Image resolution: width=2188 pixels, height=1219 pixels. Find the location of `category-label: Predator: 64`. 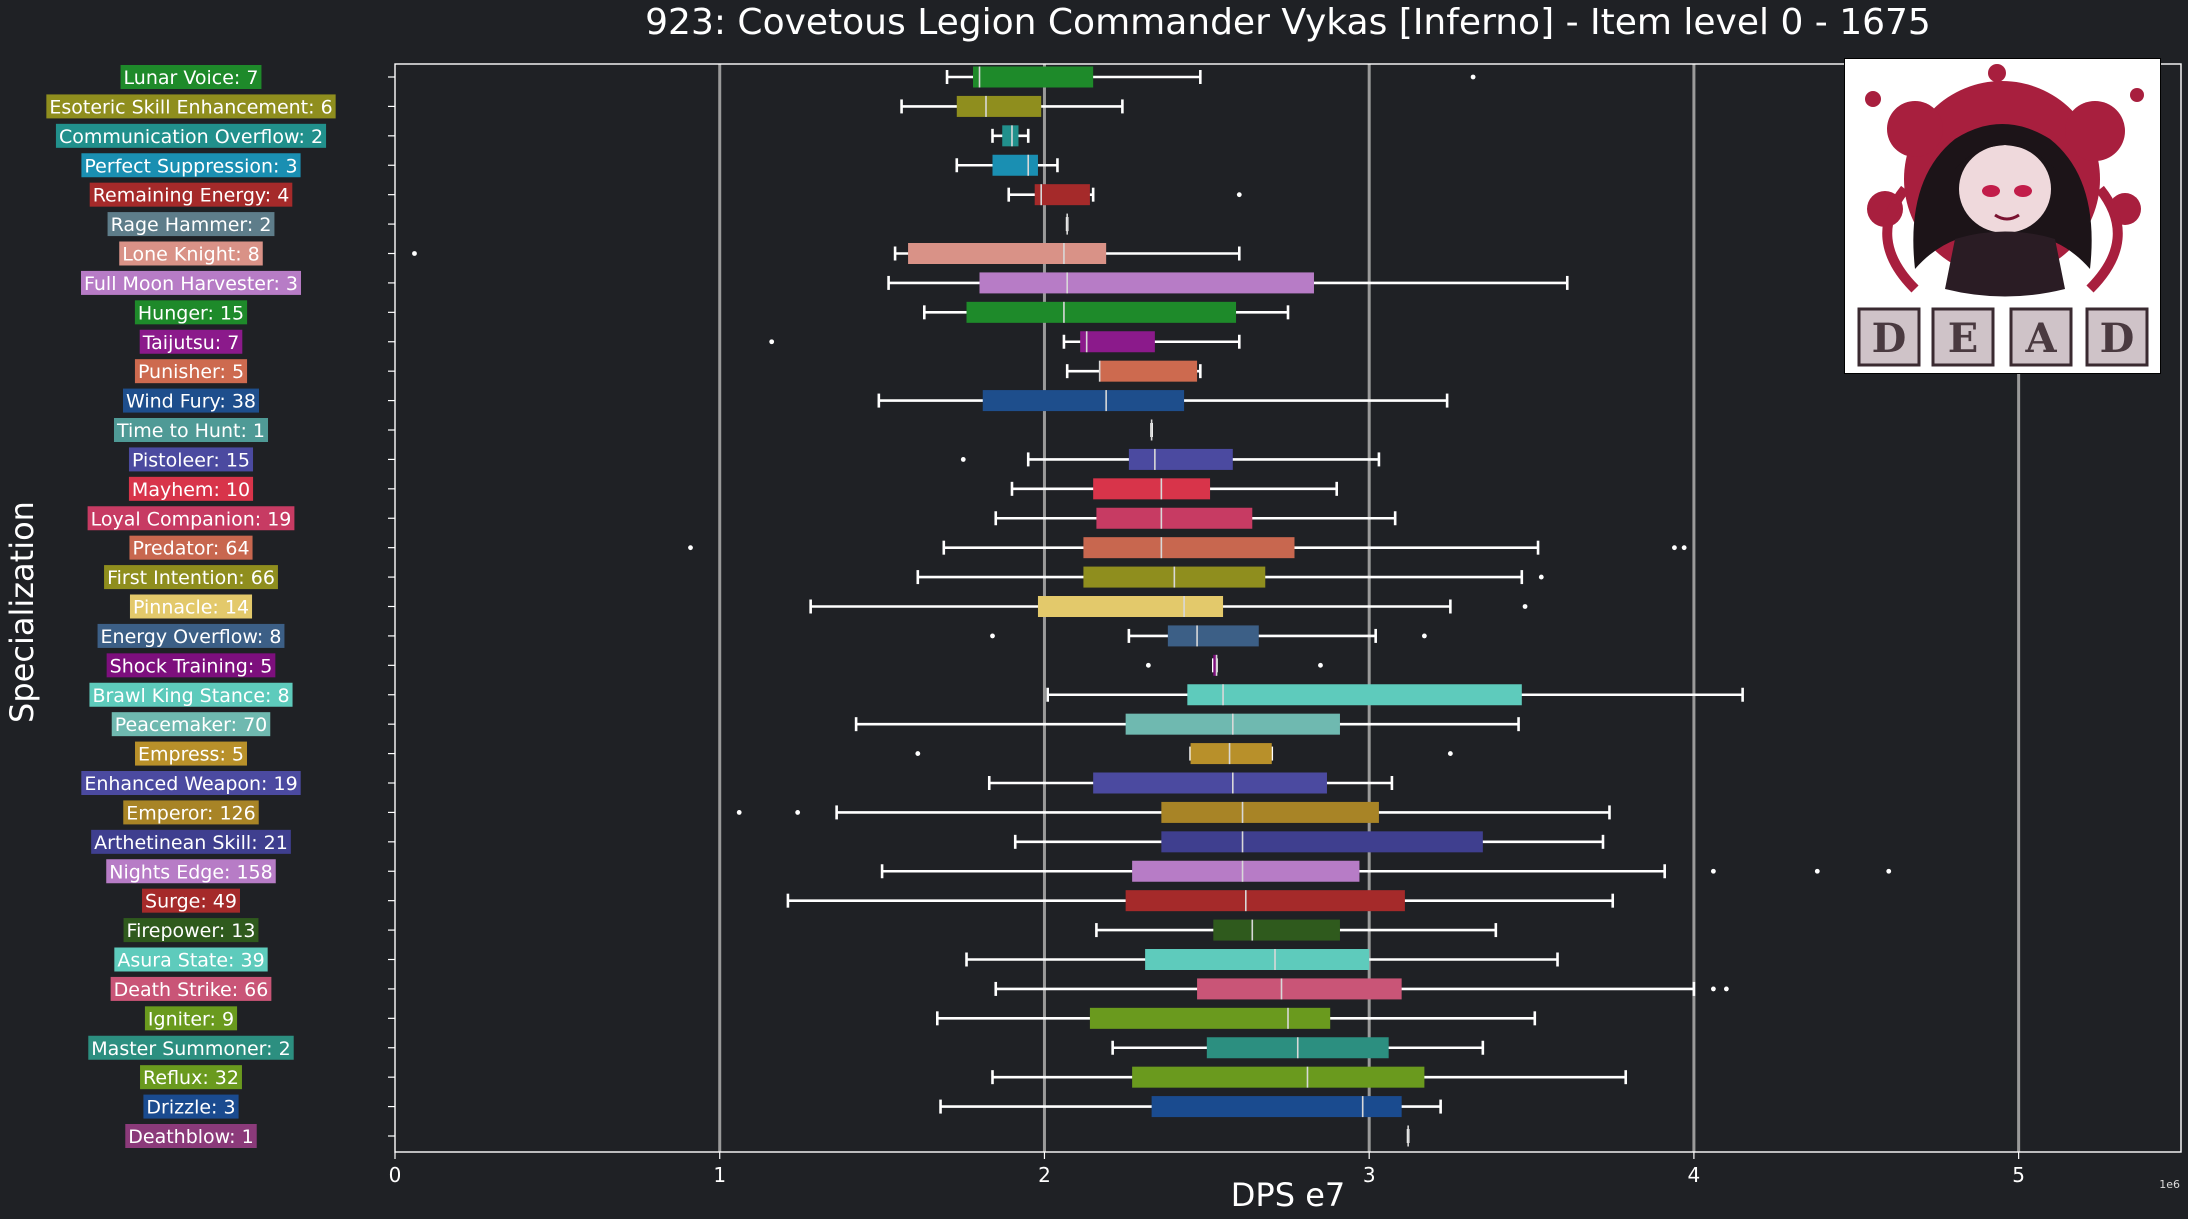

category-label: Predator: 64 is located at coordinates (191, 547).